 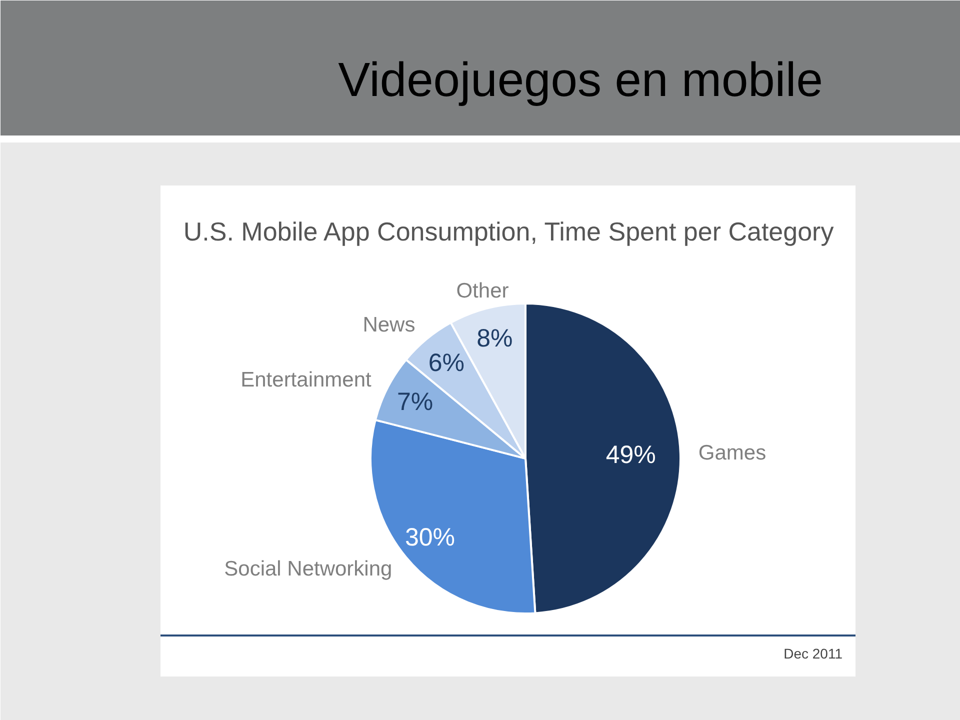 What do you see at coordinates (508, 231) in the screenshot?
I see `chart-subtitle: U.S. Mobile App Consumption, Time Spent per Category` at bounding box center [508, 231].